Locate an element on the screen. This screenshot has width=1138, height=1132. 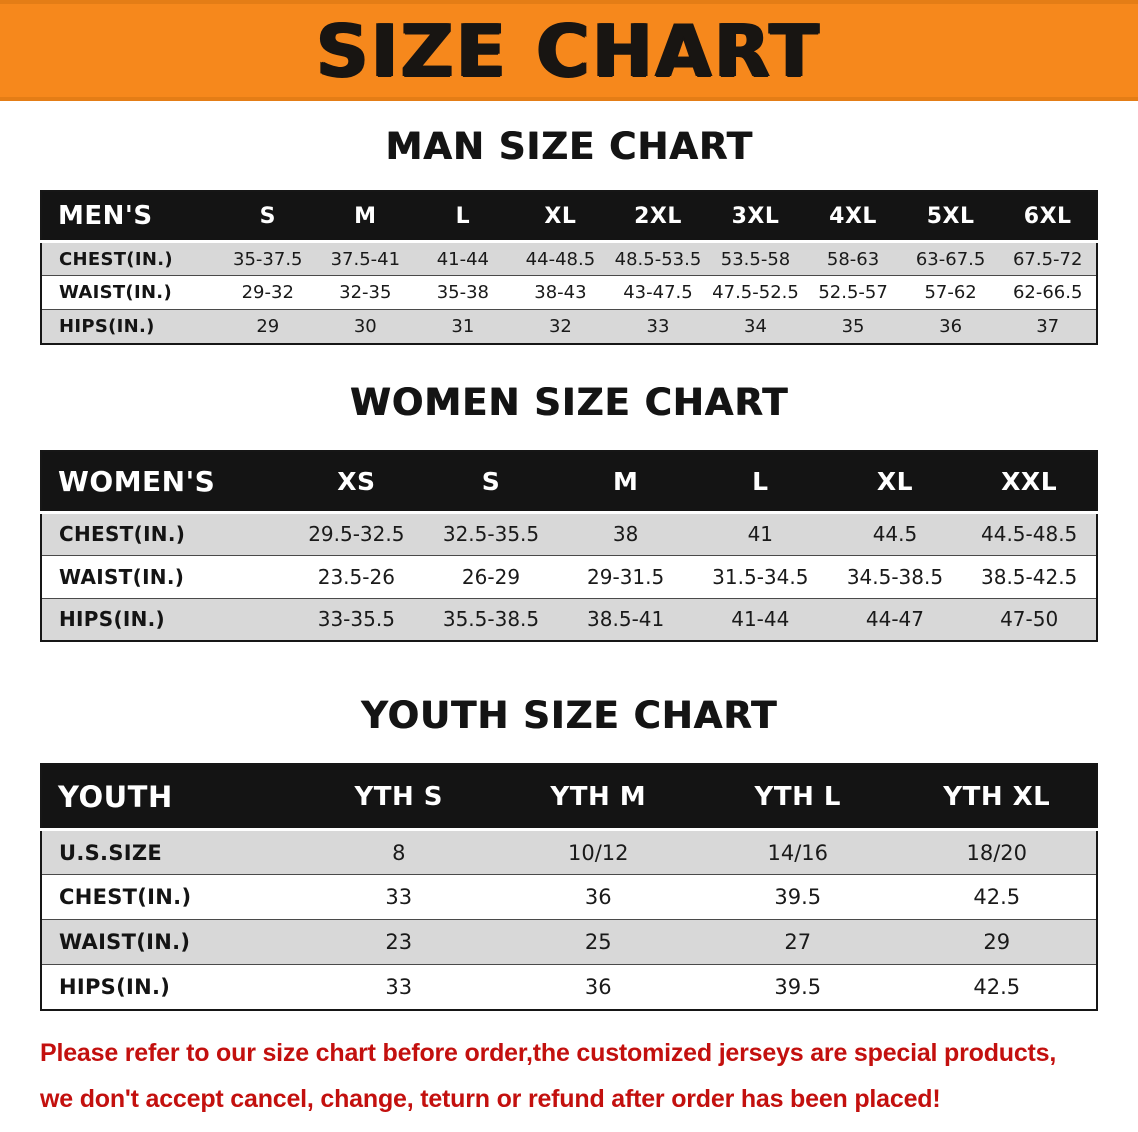
size-header-row: YOUTH YTH S YTH M YTH L YTH XL is located at coordinates (569, 797).